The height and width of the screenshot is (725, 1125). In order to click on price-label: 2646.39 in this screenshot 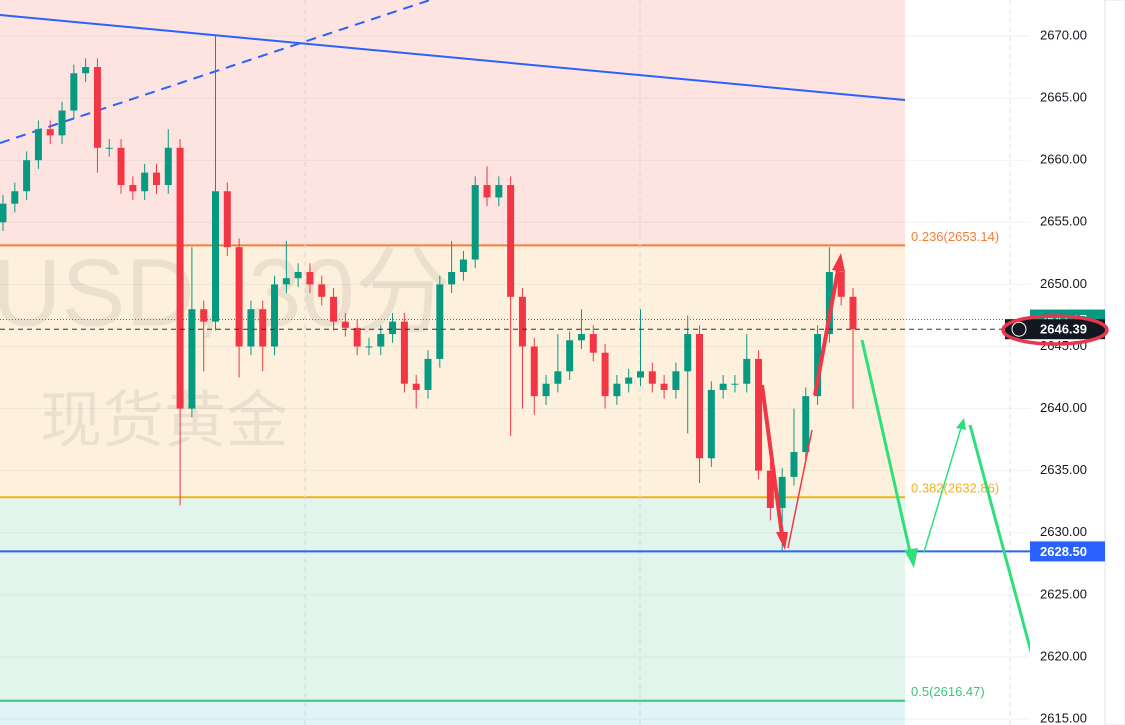, I will do `click(1063, 329)`.